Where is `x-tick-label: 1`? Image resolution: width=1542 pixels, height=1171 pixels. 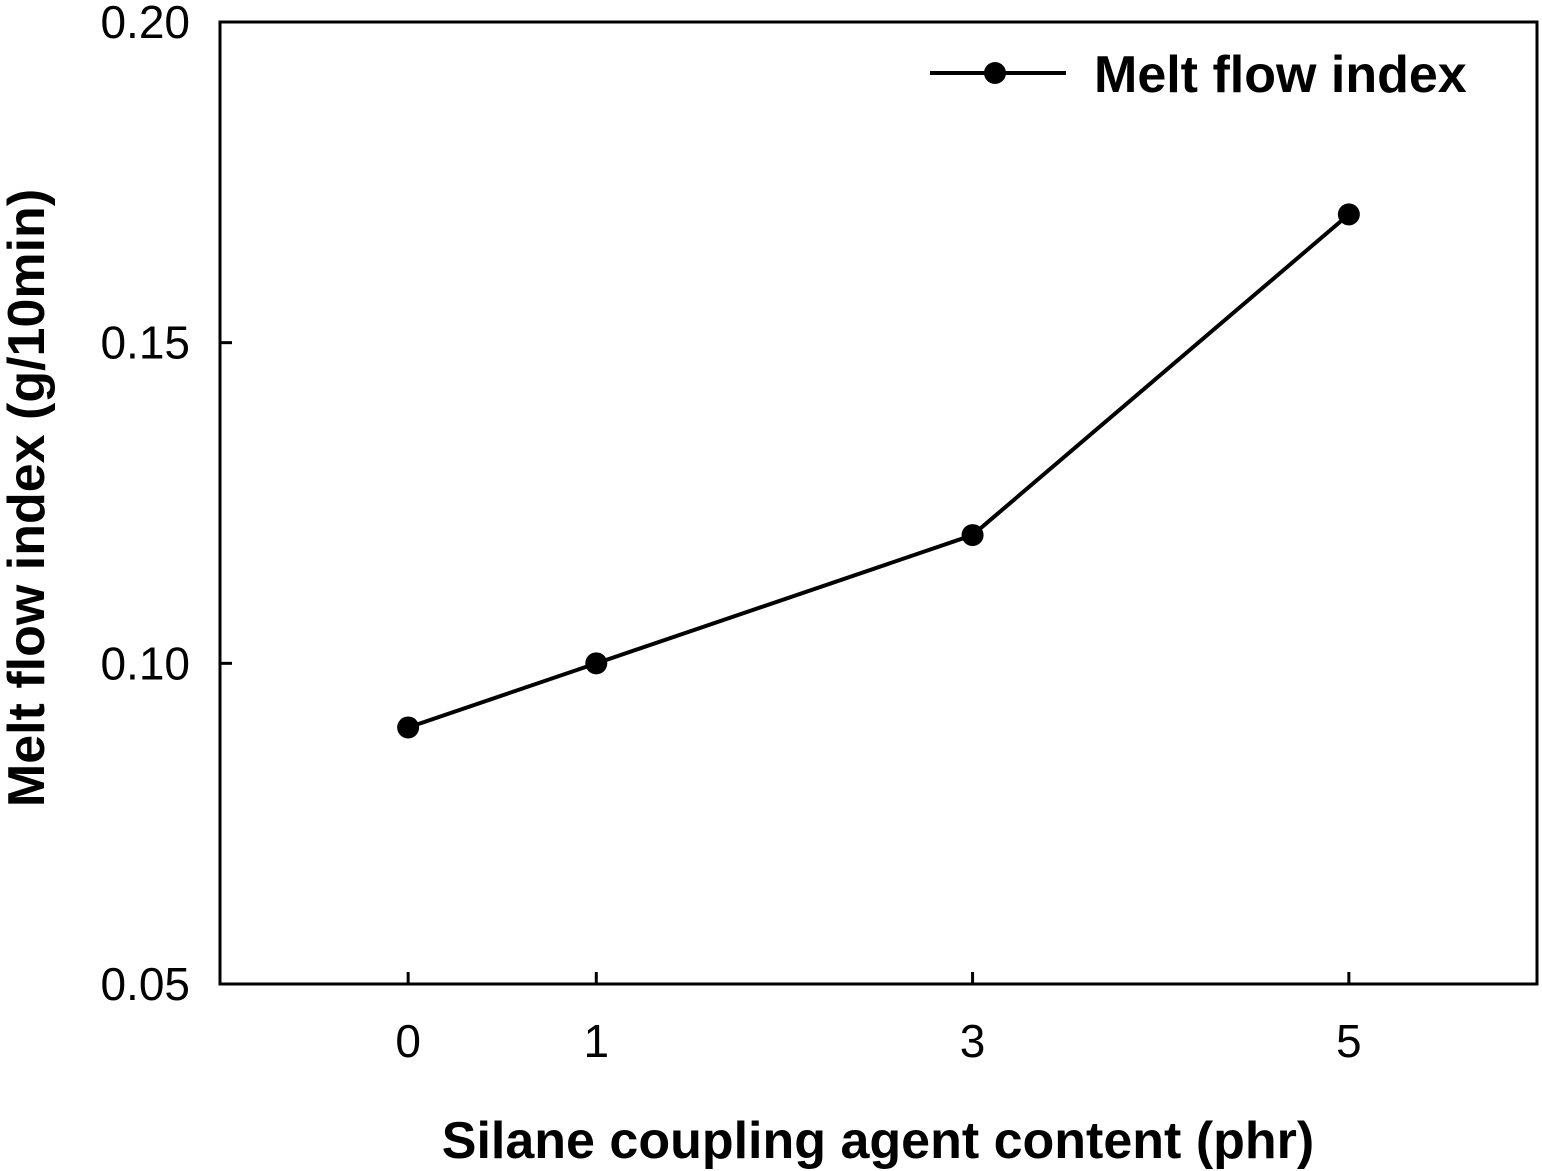
x-tick-label: 1 is located at coordinates (596, 1041).